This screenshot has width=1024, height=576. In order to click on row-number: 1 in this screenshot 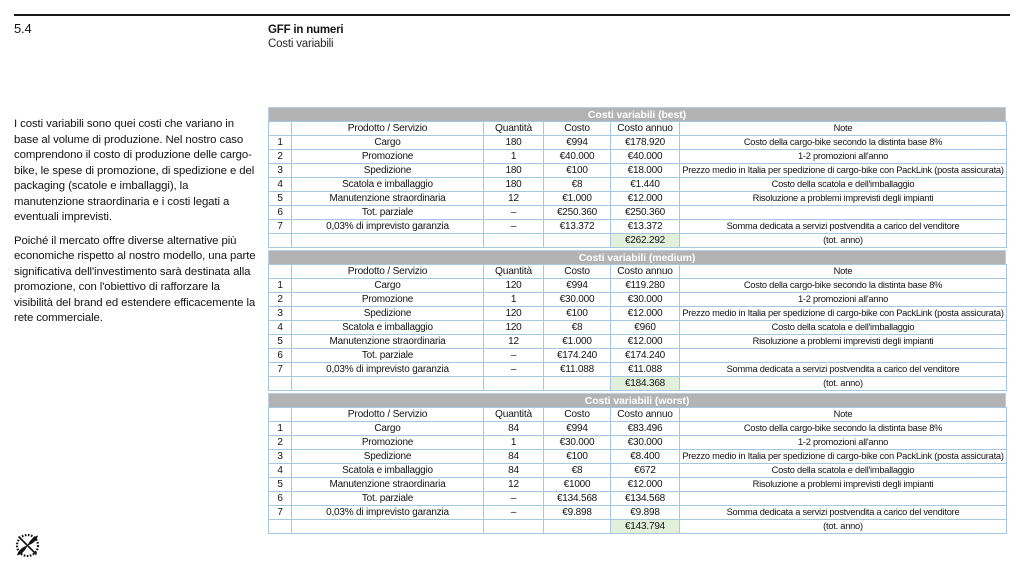, I will do `click(280, 428)`.